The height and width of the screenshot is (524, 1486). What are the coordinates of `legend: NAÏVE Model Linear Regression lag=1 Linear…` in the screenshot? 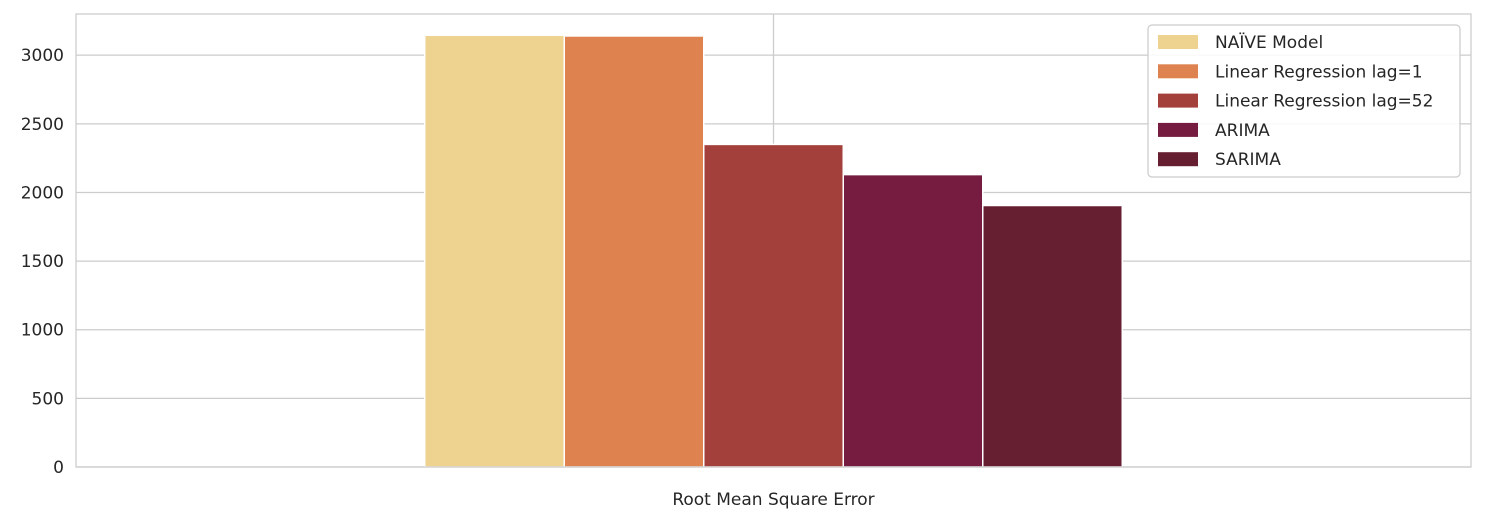 It's located at (1304, 101).